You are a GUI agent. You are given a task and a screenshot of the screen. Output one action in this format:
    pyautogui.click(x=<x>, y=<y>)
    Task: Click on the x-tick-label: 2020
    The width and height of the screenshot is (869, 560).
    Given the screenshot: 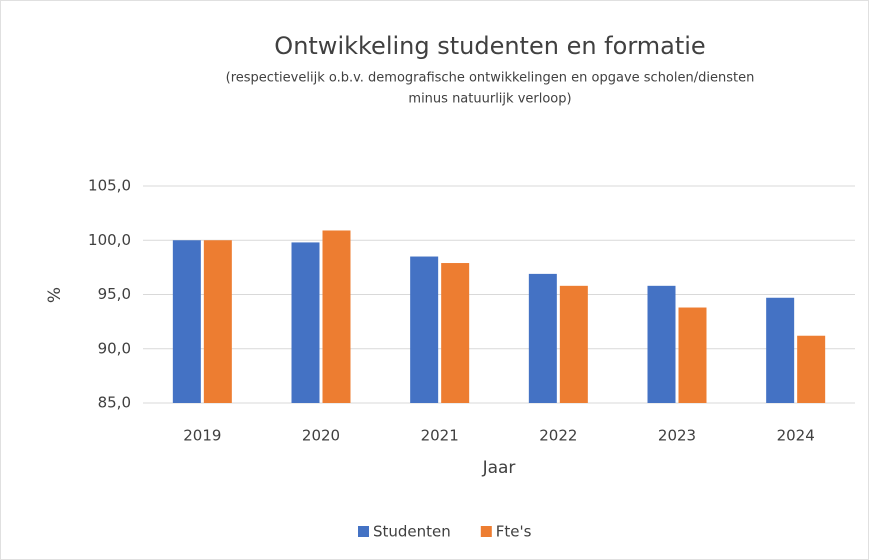 What is the action you would take?
    pyautogui.click(x=321, y=436)
    